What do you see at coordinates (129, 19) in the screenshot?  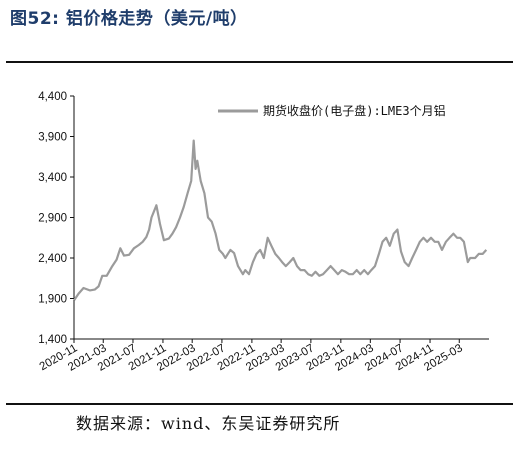 I see `figure-title: 图52: 铝价格走势（美元/吨）` at bounding box center [129, 19].